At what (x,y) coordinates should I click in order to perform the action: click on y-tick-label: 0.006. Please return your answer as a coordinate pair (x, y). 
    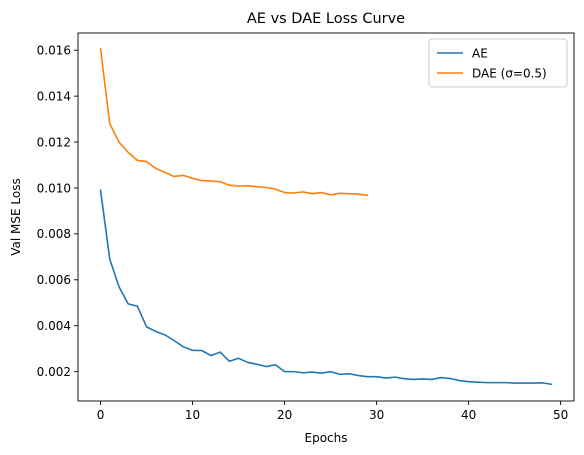
    Looking at the image, I should click on (54, 280).